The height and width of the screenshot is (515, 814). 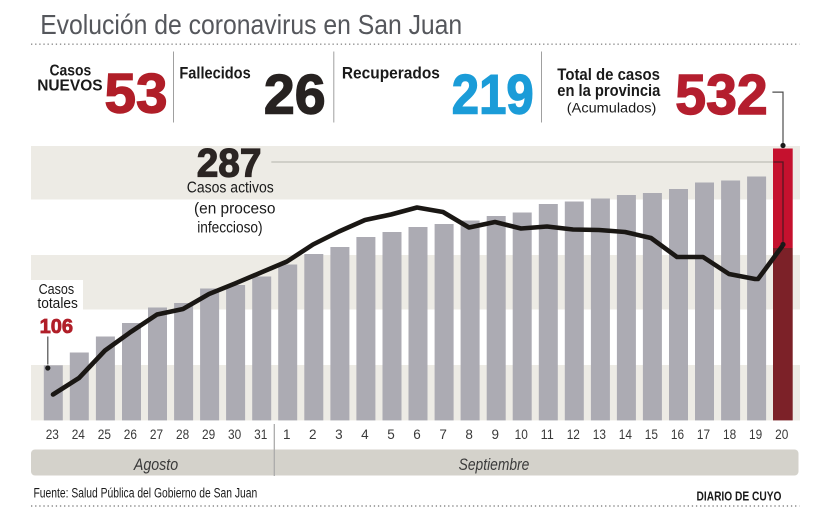 I want to click on svg-text: 1, so click(x=287, y=434).